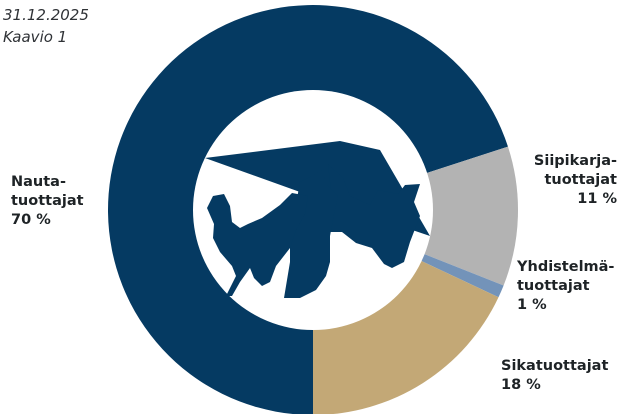 Image resolution: width=625 pixels, height=414 pixels. What do you see at coordinates (38, 182) in the screenshot?
I see `label-nauta-line1: Nauta-` at bounding box center [38, 182].